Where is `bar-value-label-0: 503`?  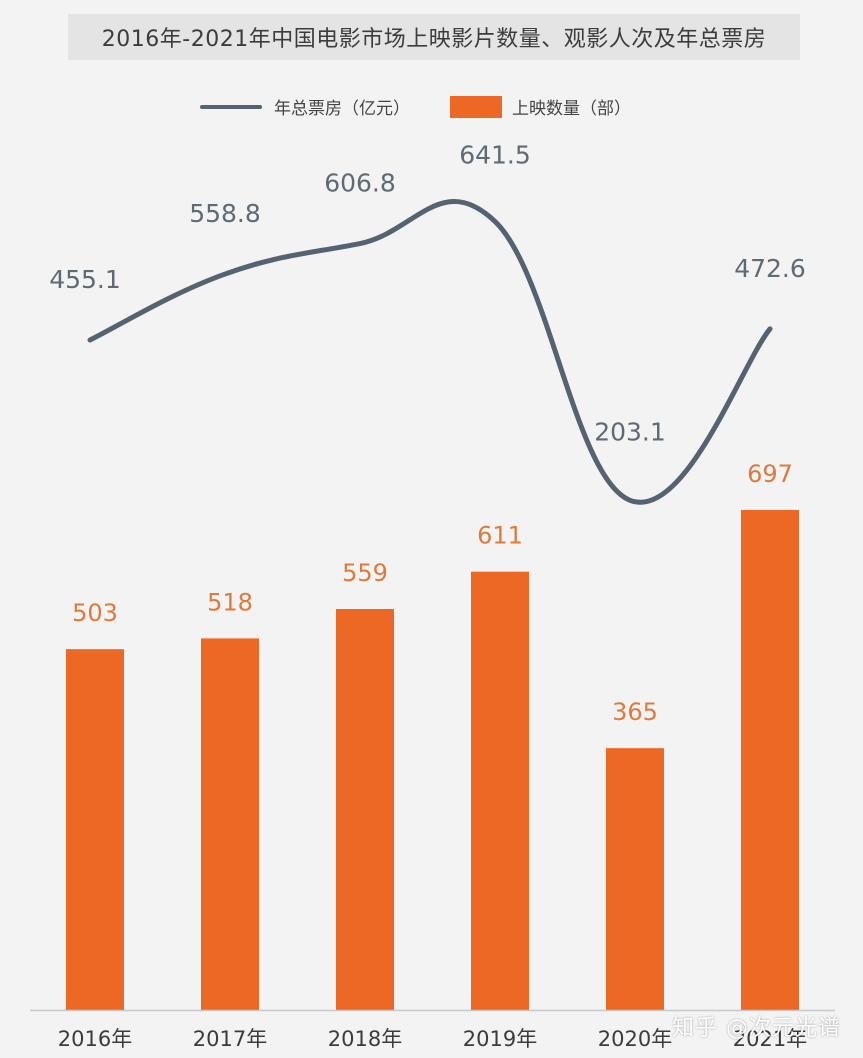 bar-value-label-0: 503 is located at coordinates (95, 613).